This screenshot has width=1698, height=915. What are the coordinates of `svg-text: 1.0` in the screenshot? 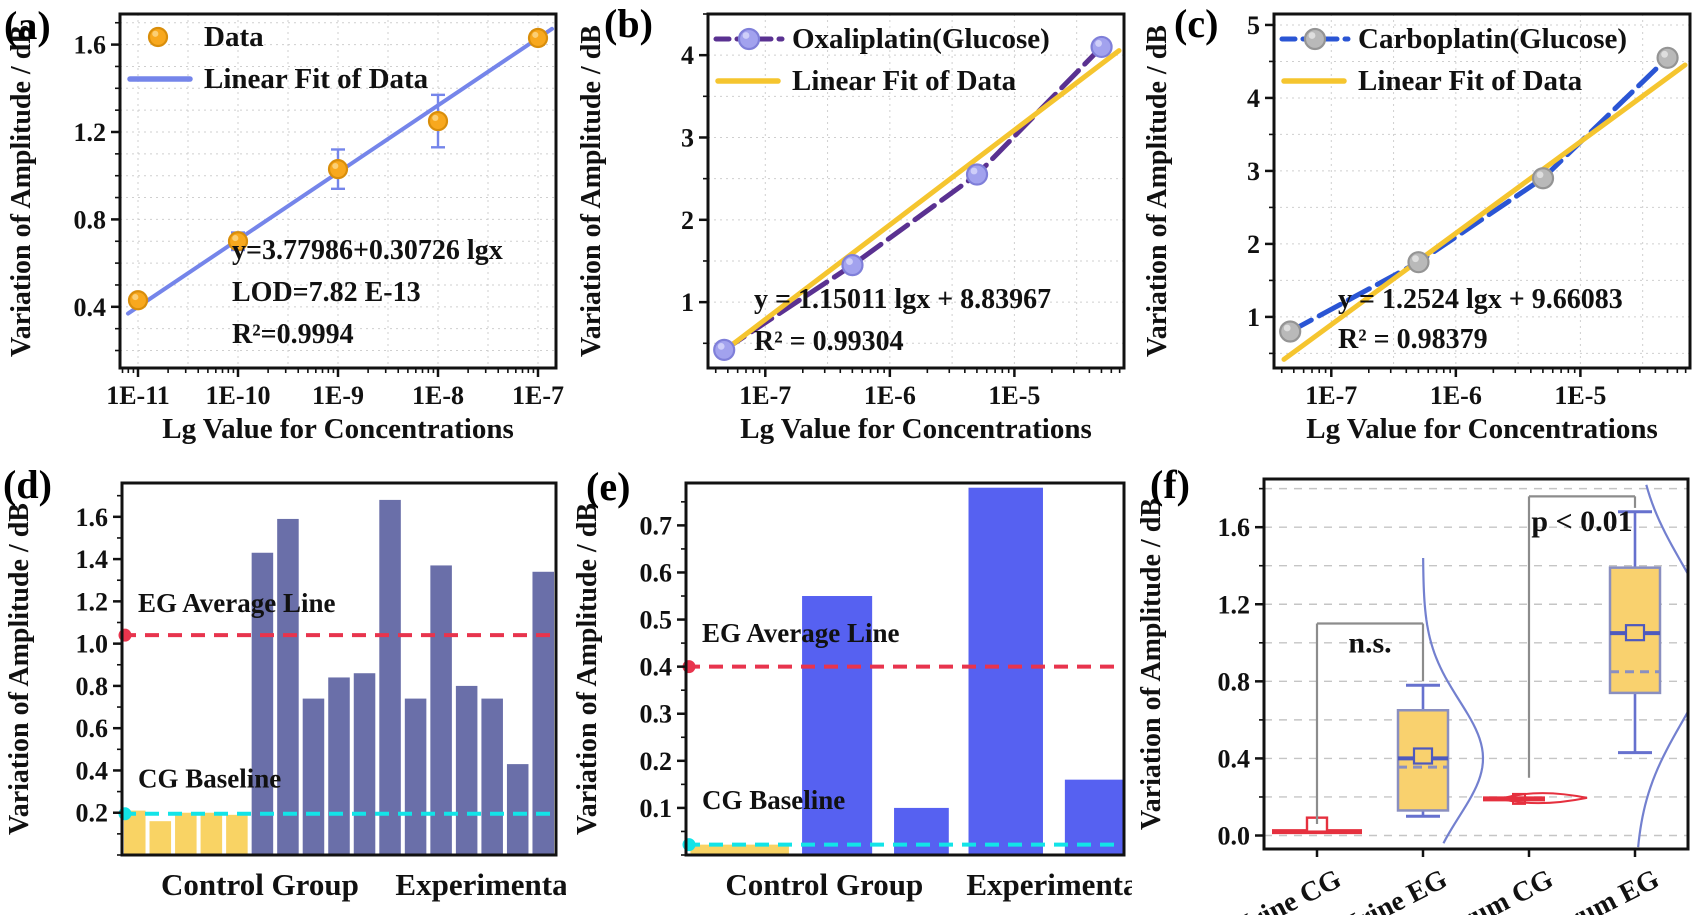 It's located at (92, 644).